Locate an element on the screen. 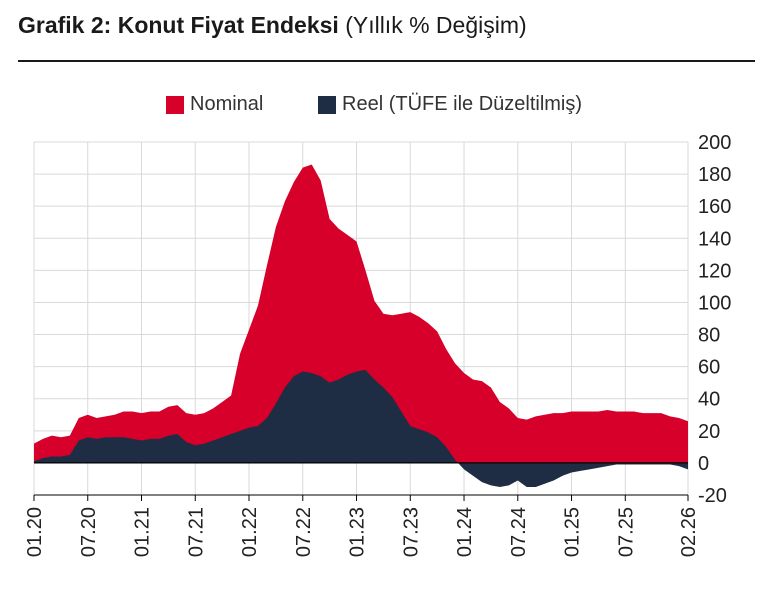  x-tick-label: 07.23 is located at coordinates (411, 532).